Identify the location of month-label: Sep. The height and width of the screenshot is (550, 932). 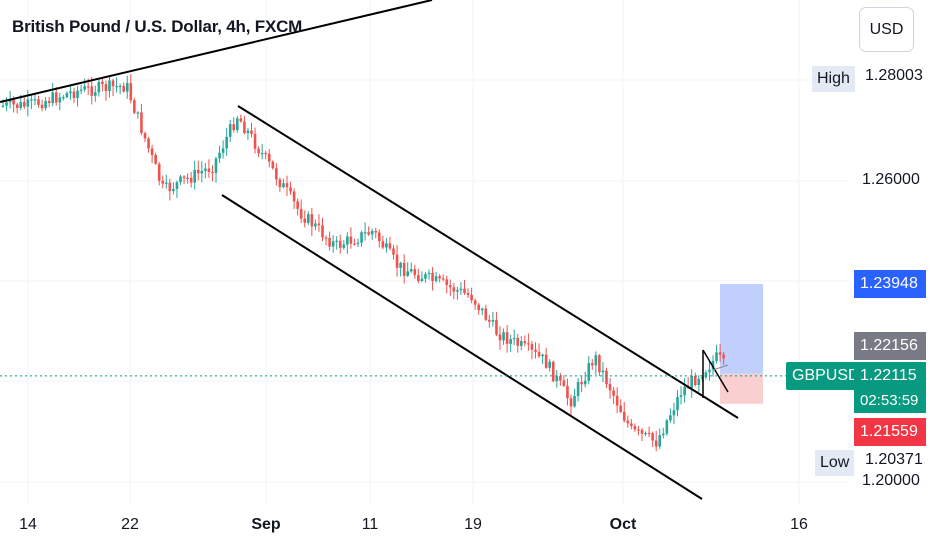
(266, 524).